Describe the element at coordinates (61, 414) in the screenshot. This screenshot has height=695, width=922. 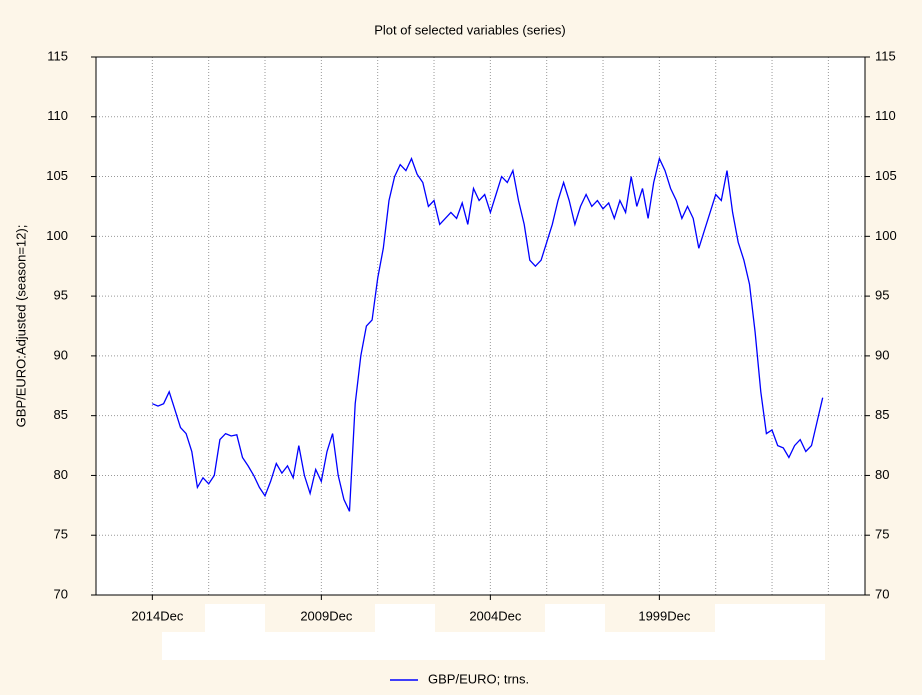
I see `y-tick-label: 85` at that location.